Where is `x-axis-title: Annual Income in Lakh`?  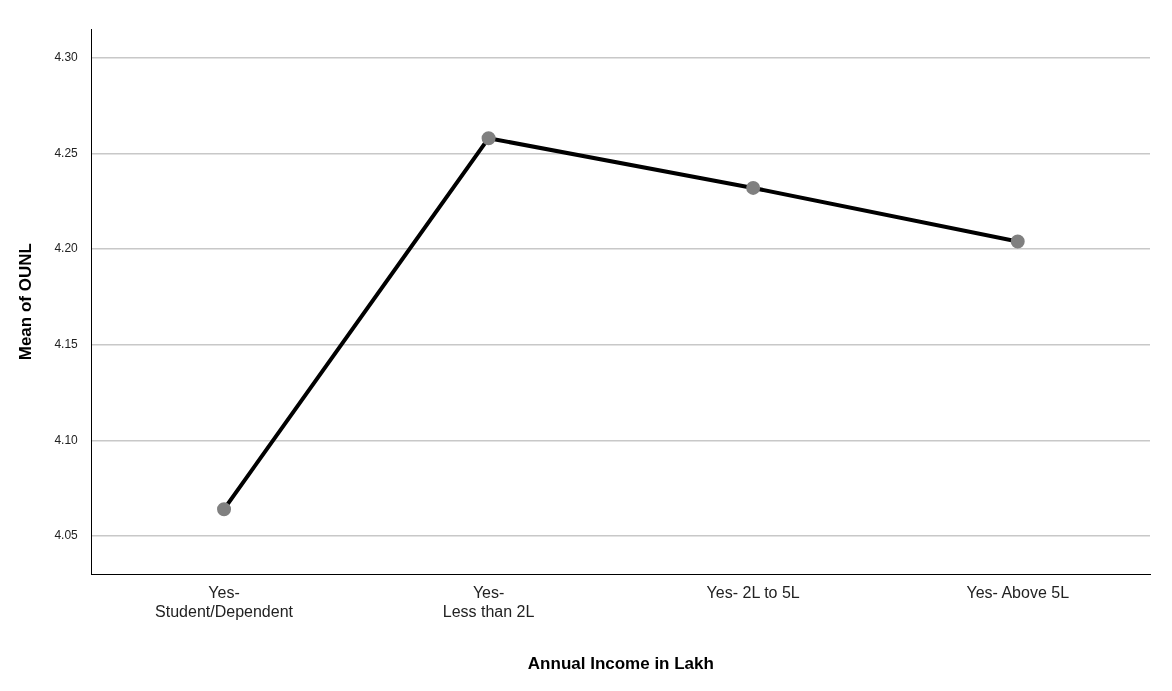 x-axis-title: Annual Income in Lakh is located at coordinates (620, 664).